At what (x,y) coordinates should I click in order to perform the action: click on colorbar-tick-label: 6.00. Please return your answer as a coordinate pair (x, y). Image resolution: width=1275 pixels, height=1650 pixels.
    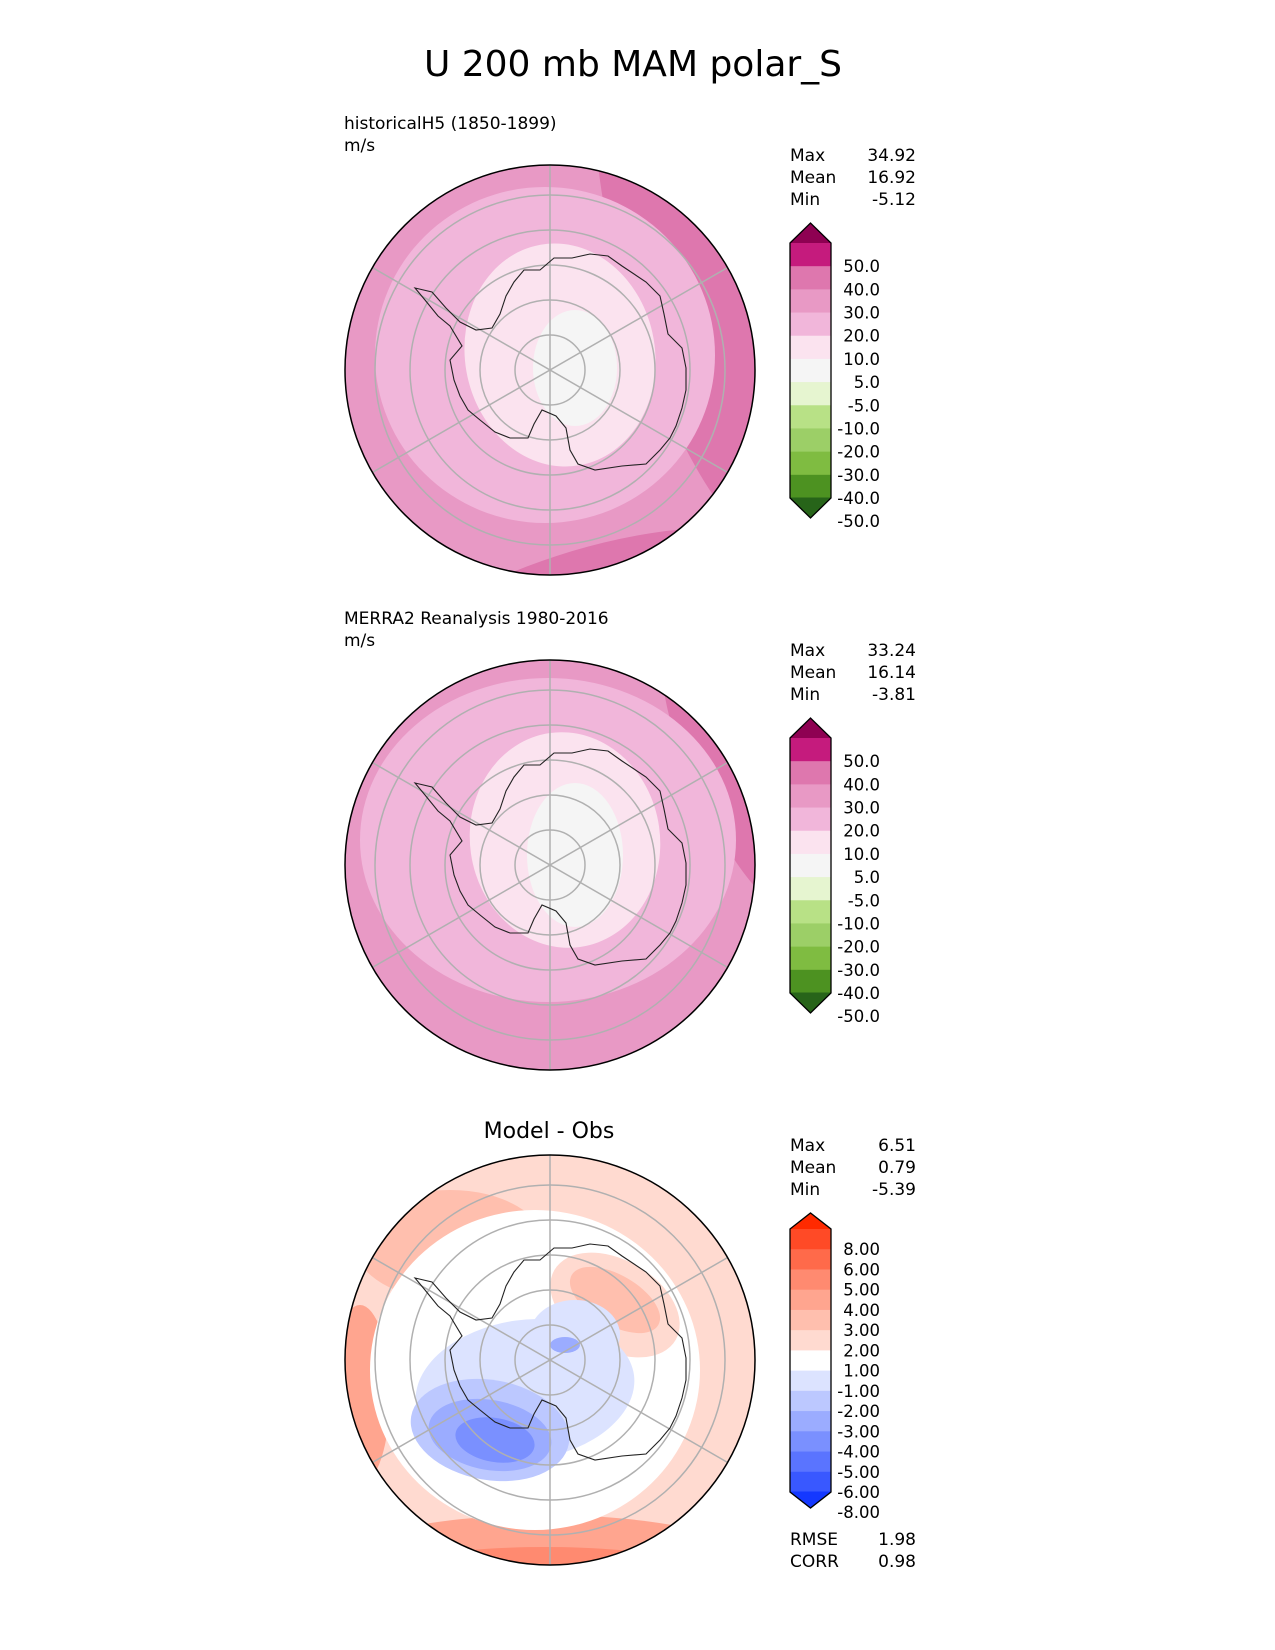
    Looking at the image, I should click on (861, 1269).